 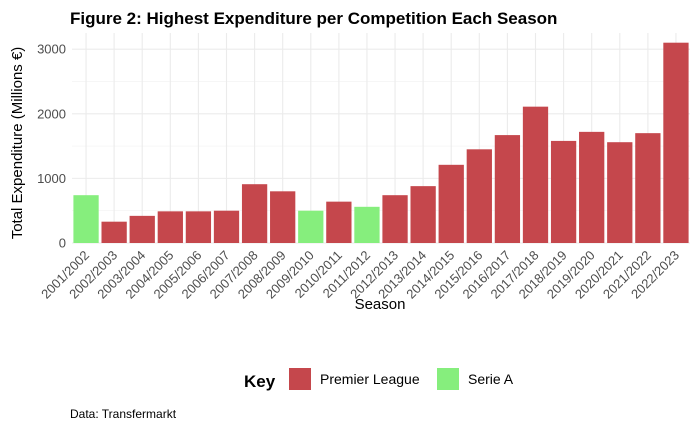 I want to click on bar-2021-2022, so click(x=648, y=188).